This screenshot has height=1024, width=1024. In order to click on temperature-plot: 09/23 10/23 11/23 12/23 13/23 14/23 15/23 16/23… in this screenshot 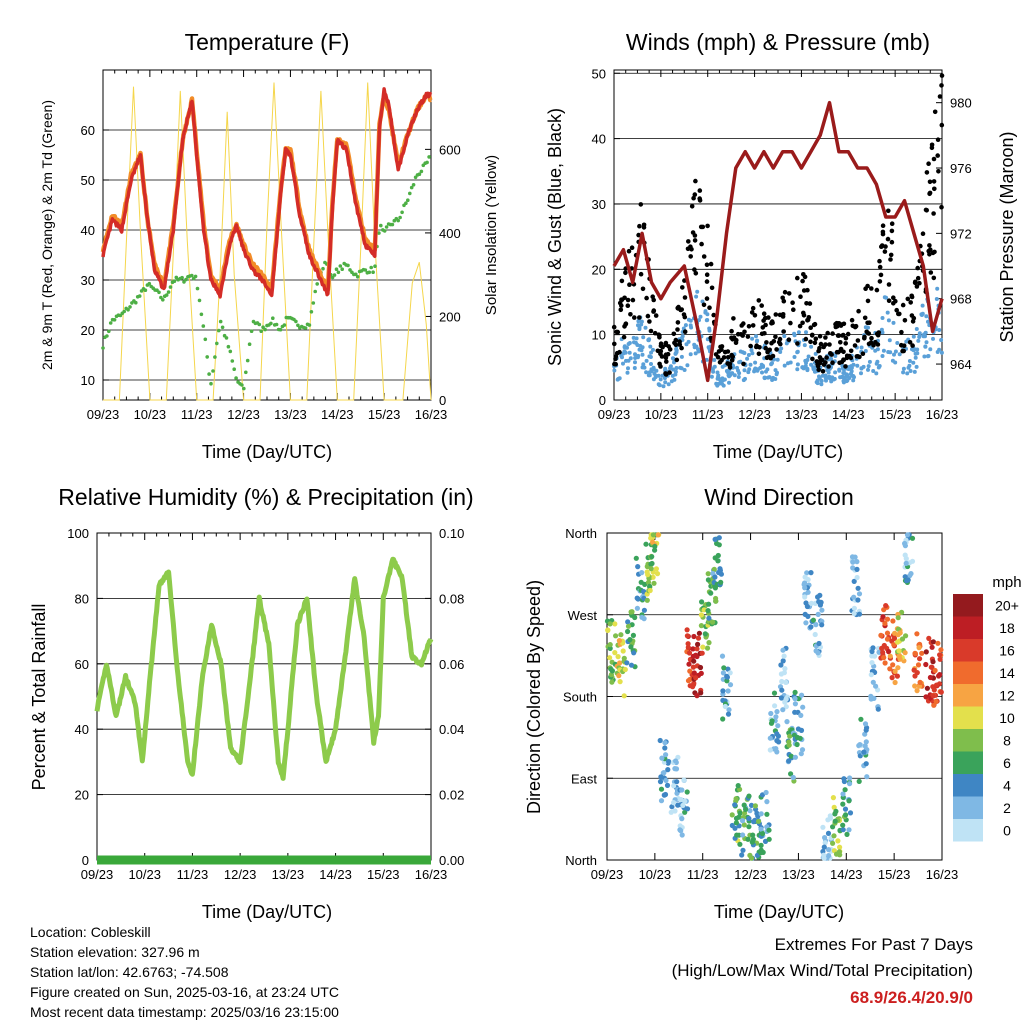, I will do `click(271, 245)`.